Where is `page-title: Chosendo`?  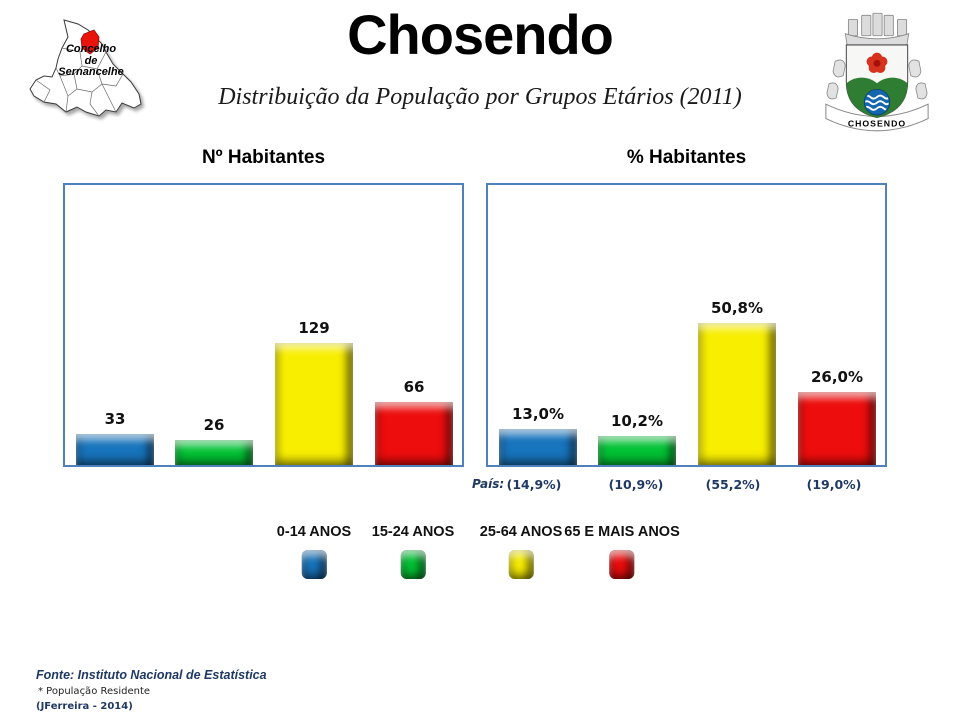 page-title: Chosendo is located at coordinates (480, 34).